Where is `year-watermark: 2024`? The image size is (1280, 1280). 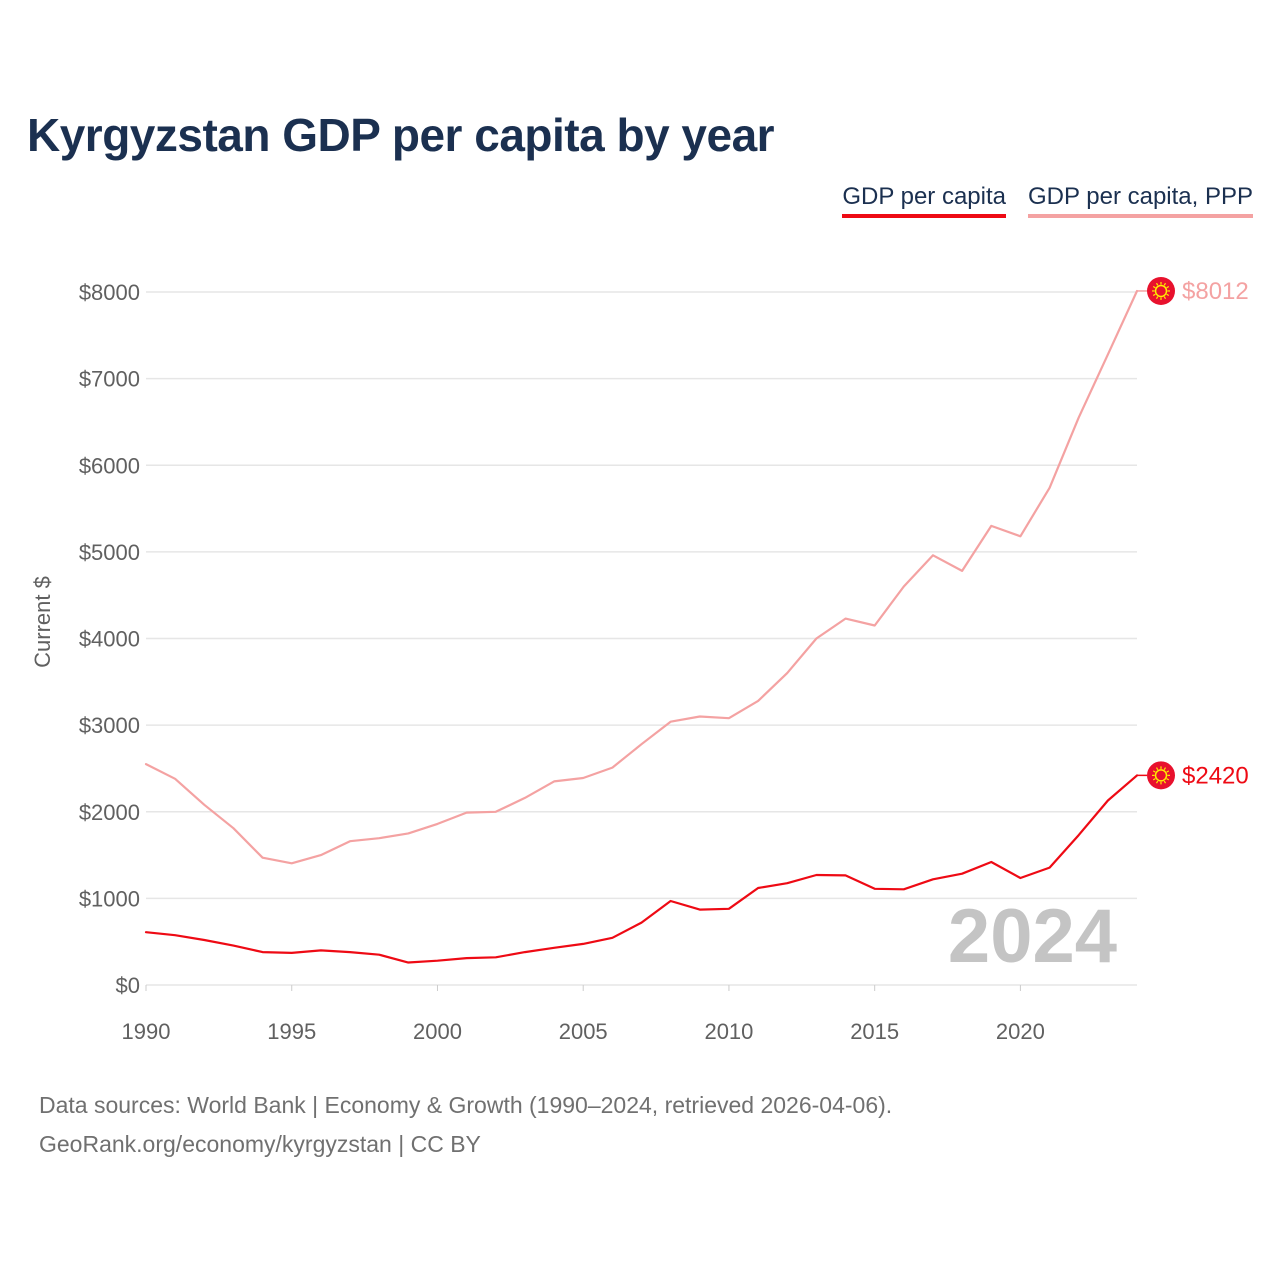 year-watermark: 2024 is located at coordinates (1032, 936).